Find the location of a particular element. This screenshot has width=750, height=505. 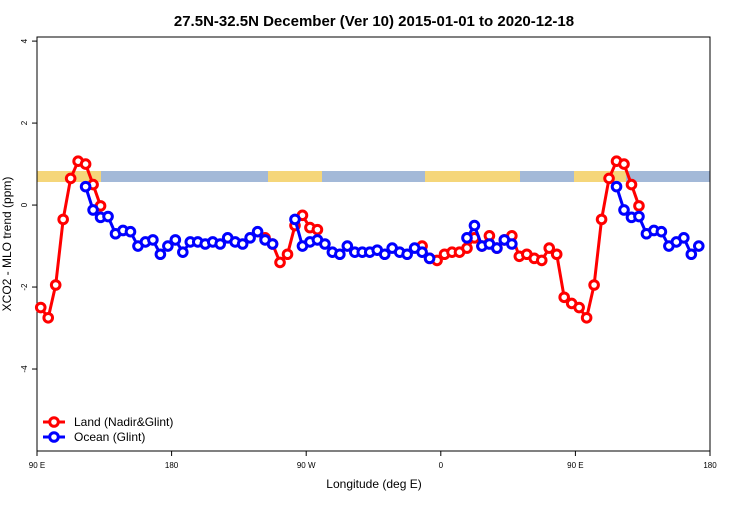

ocean-strip is located at coordinates (373, 176).